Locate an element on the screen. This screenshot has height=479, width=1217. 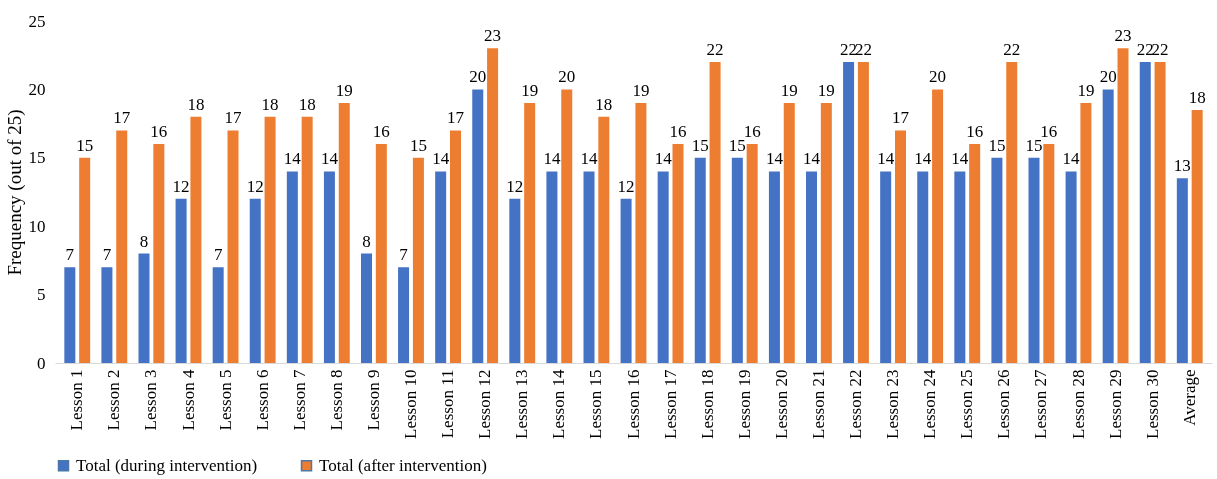
x-tick-label: Lesson 30 is located at coordinates (1152, 404).